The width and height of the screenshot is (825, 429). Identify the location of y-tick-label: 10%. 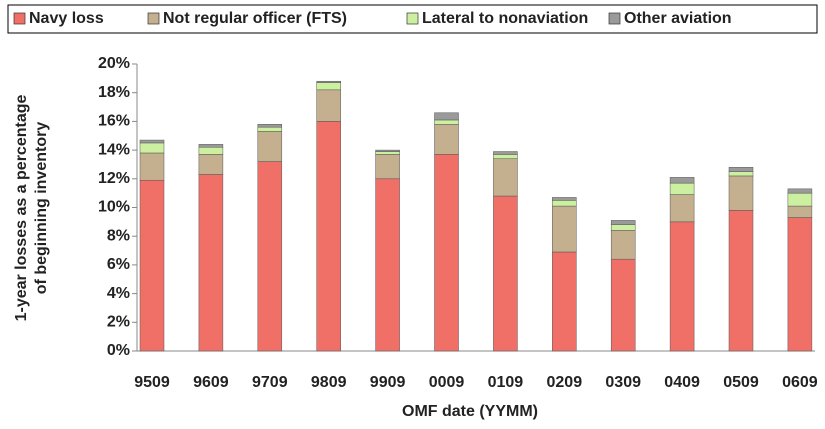
(114, 207).